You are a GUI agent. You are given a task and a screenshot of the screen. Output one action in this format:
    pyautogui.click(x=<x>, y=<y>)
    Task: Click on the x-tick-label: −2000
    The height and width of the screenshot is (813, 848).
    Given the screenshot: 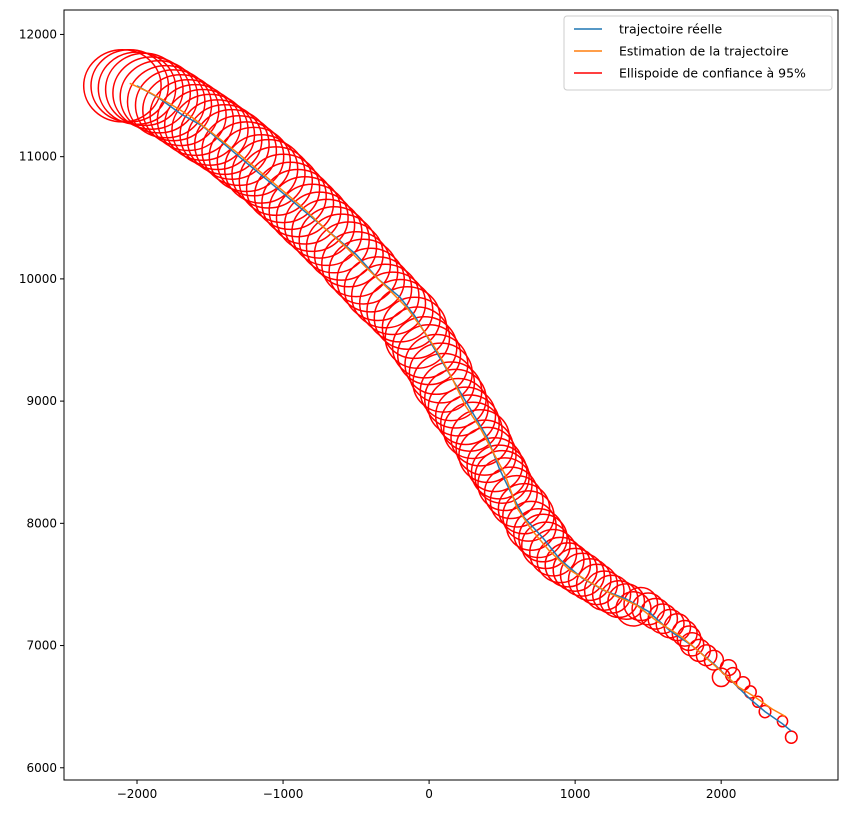 What is the action you would take?
    pyautogui.click(x=137, y=794)
    